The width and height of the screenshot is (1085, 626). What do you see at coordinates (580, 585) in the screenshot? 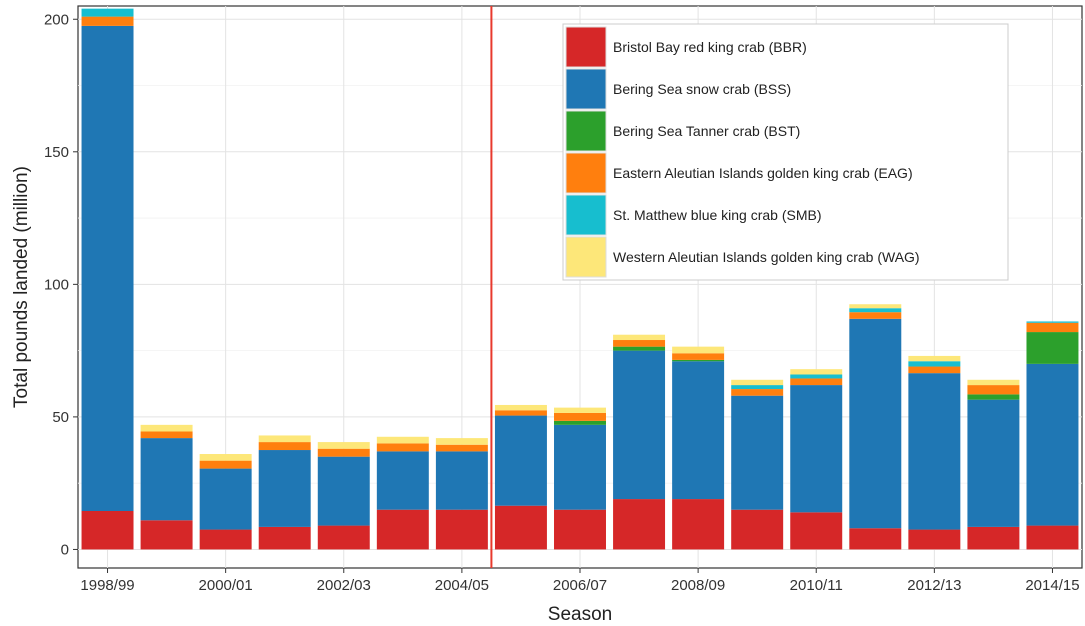
I see `x-tick-label: 2006/07` at bounding box center [580, 585].